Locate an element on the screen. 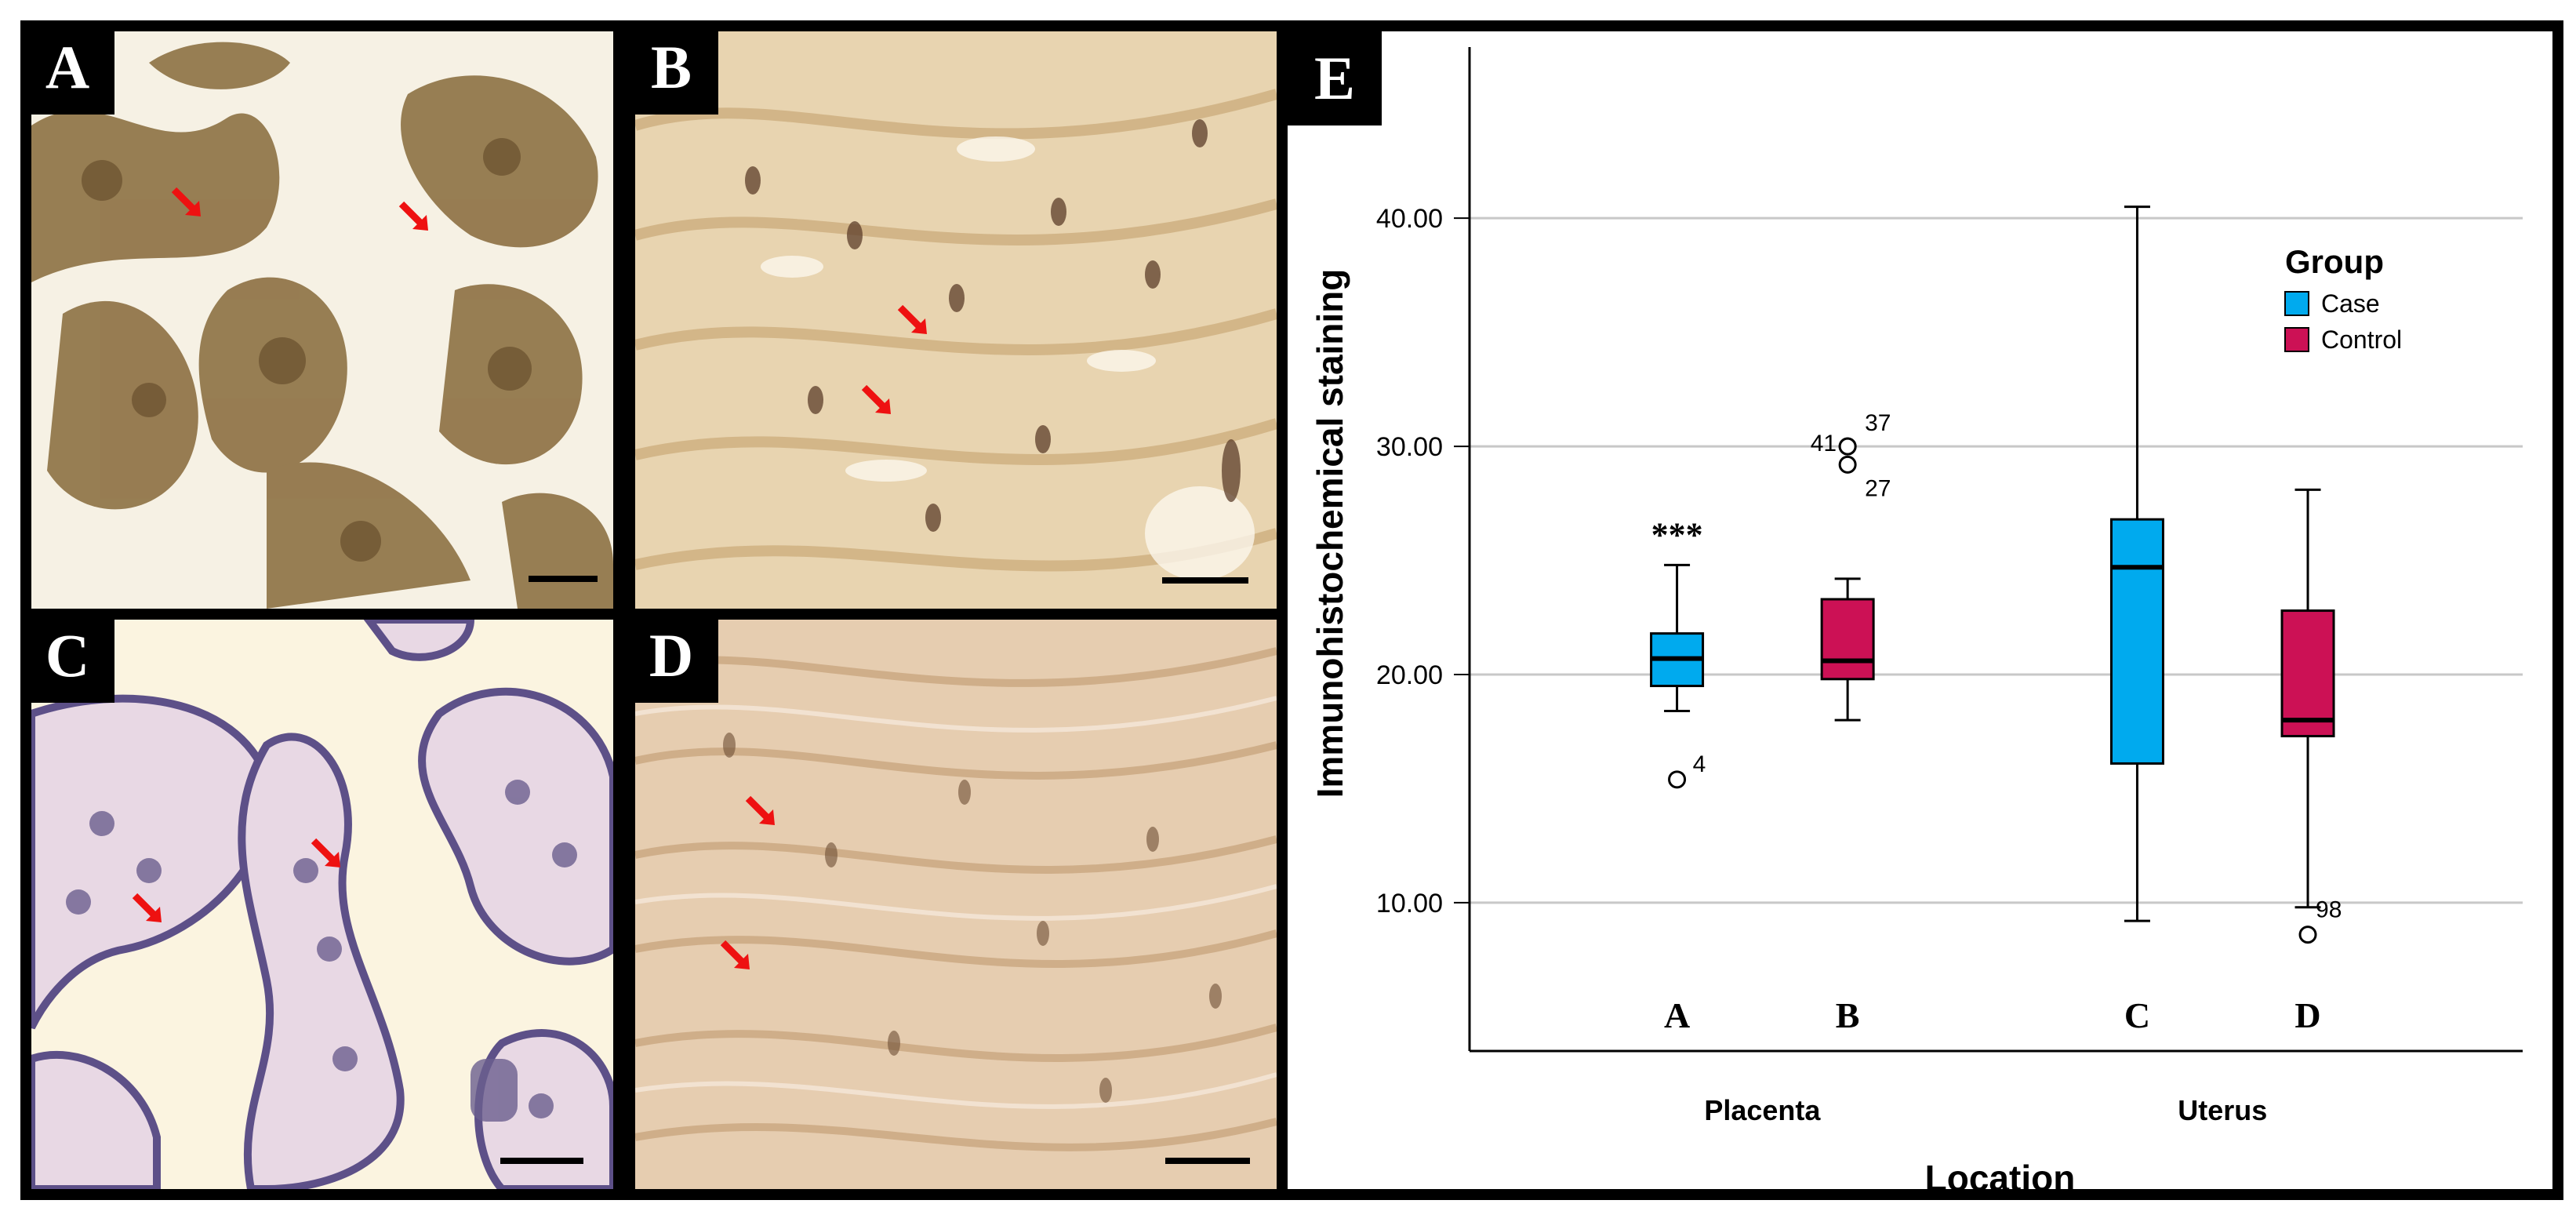 This screenshot has height=1222, width=2576. y-axis-title: Immunohistochemical staining is located at coordinates (1330, 533).